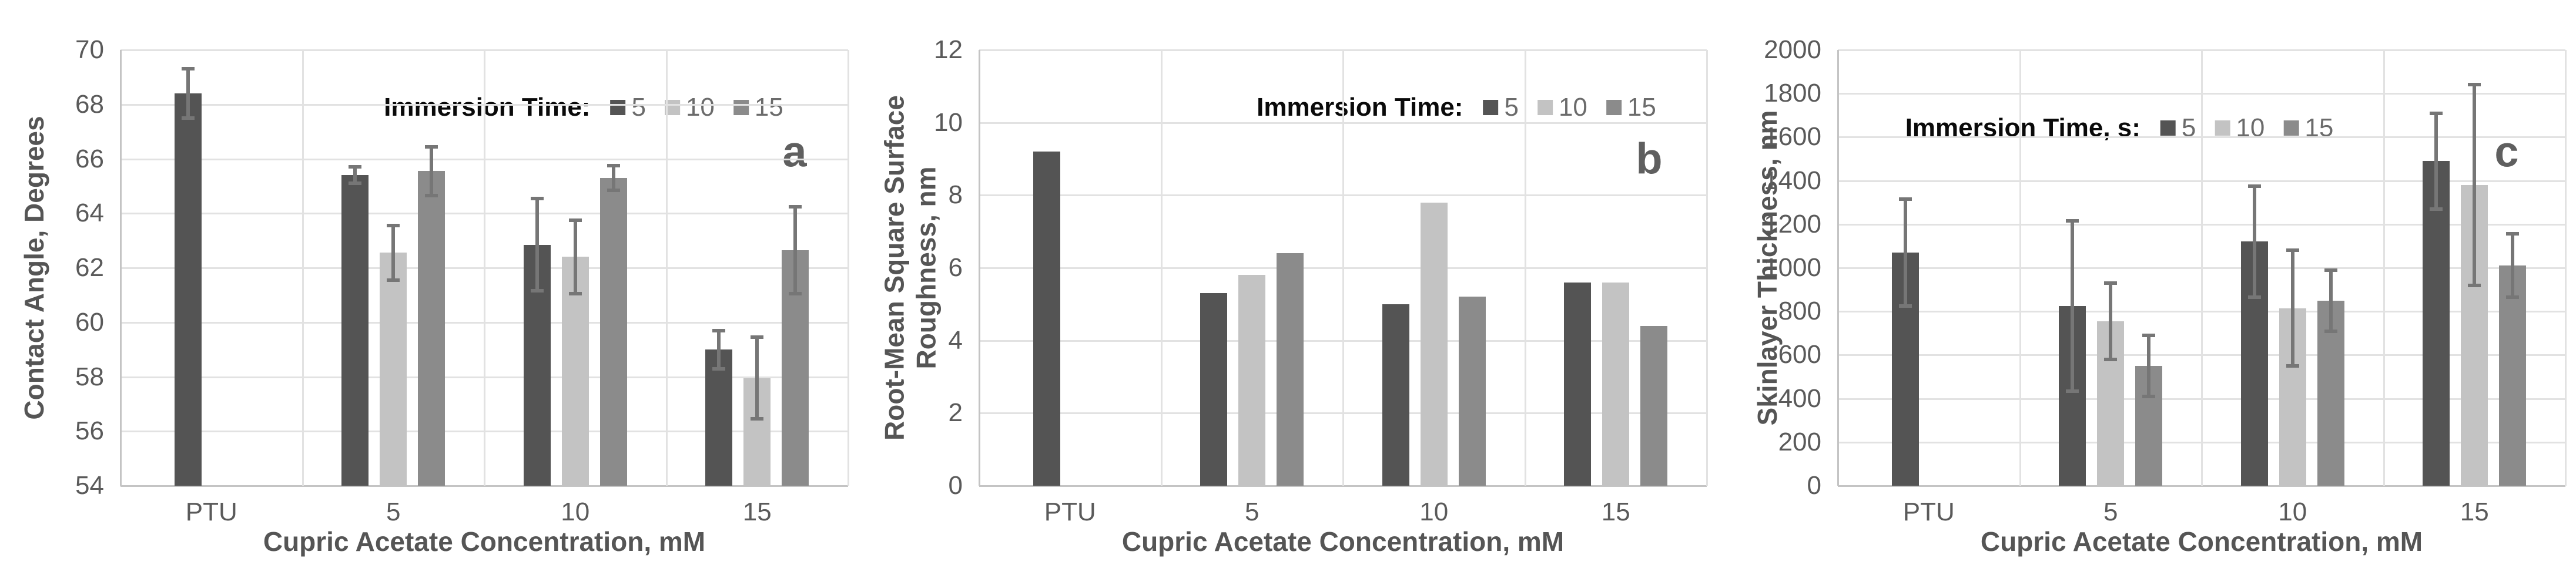 Image resolution: width=2576 pixels, height=585 pixels. Describe the element at coordinates (1799, 442) in the screenshot. I see `y-tick-label: 200` at that location.